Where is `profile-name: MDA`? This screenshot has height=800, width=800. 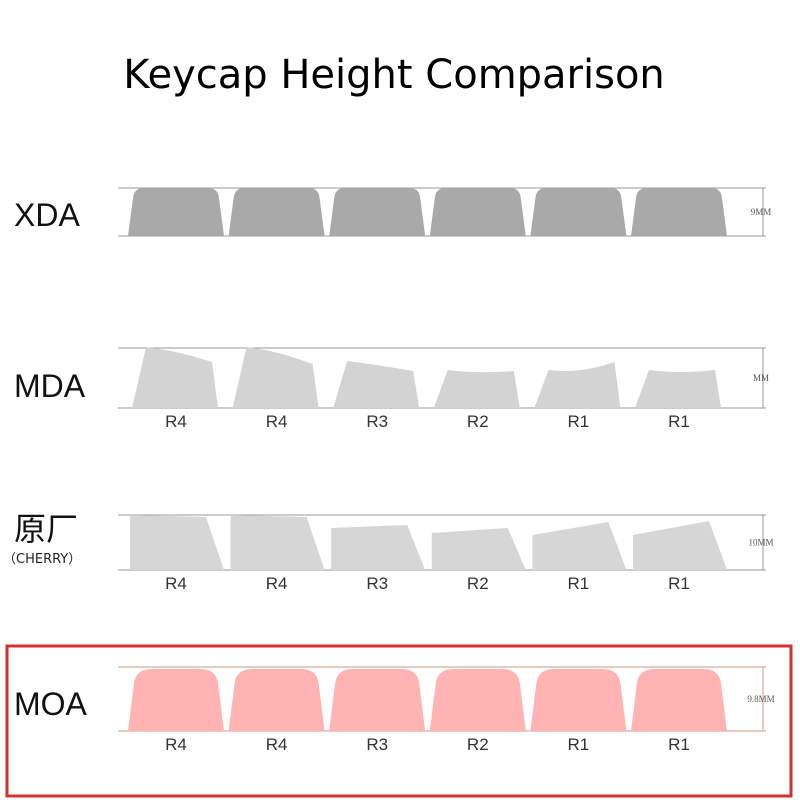 profile-name: MDA is located at coordinates (50, 386).